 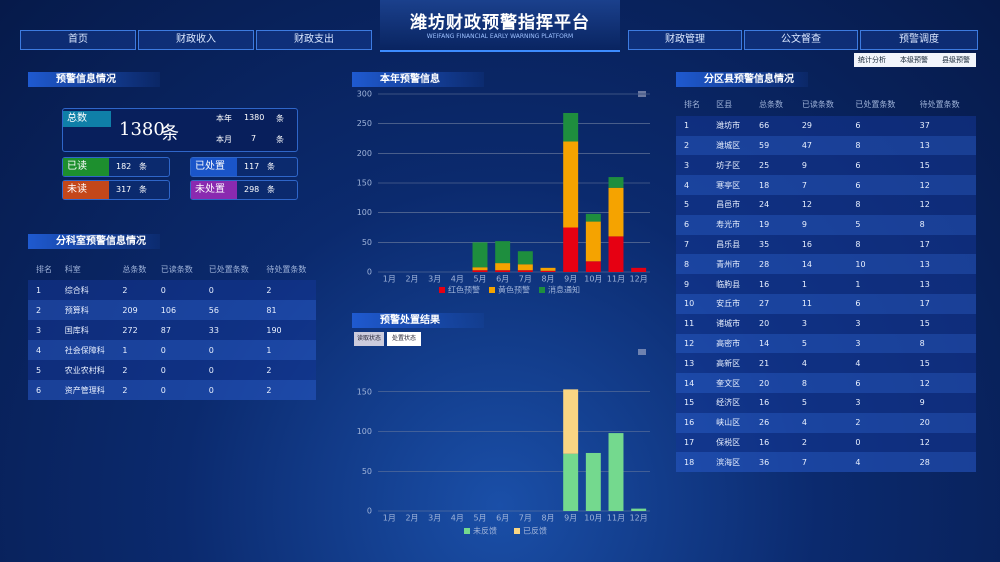 I want to click on column-header: 总条数, so click(x=134, y=269).